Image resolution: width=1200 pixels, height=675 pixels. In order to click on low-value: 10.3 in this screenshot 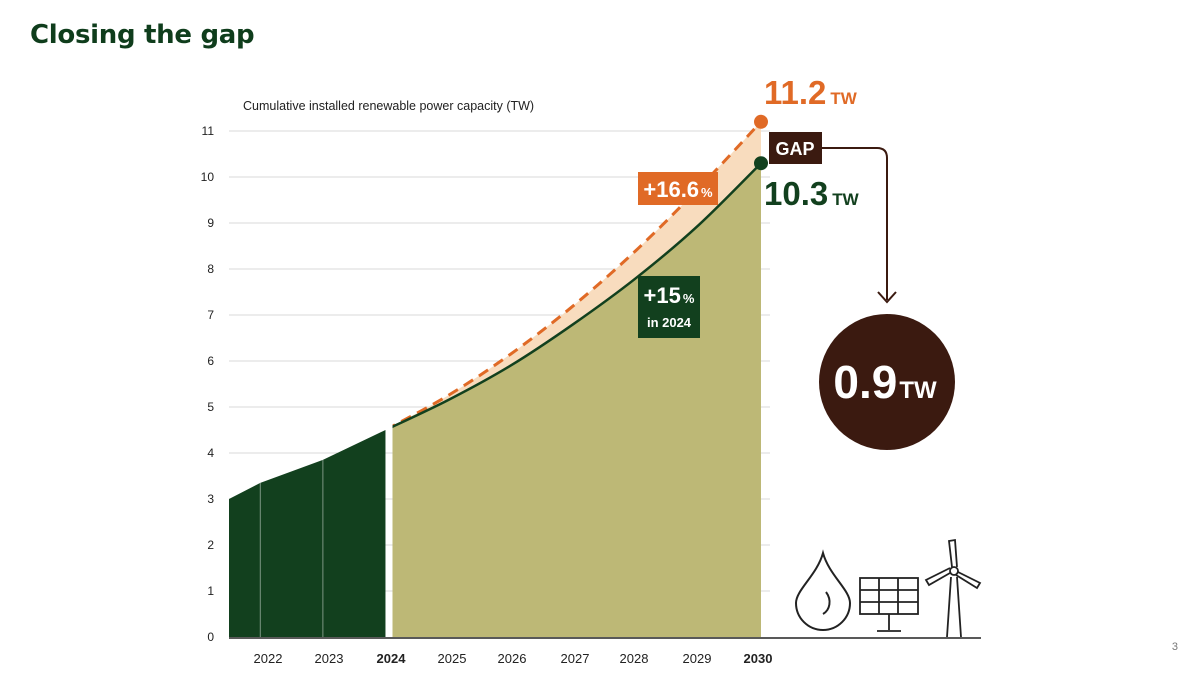, I will do `click(796, 193)`.